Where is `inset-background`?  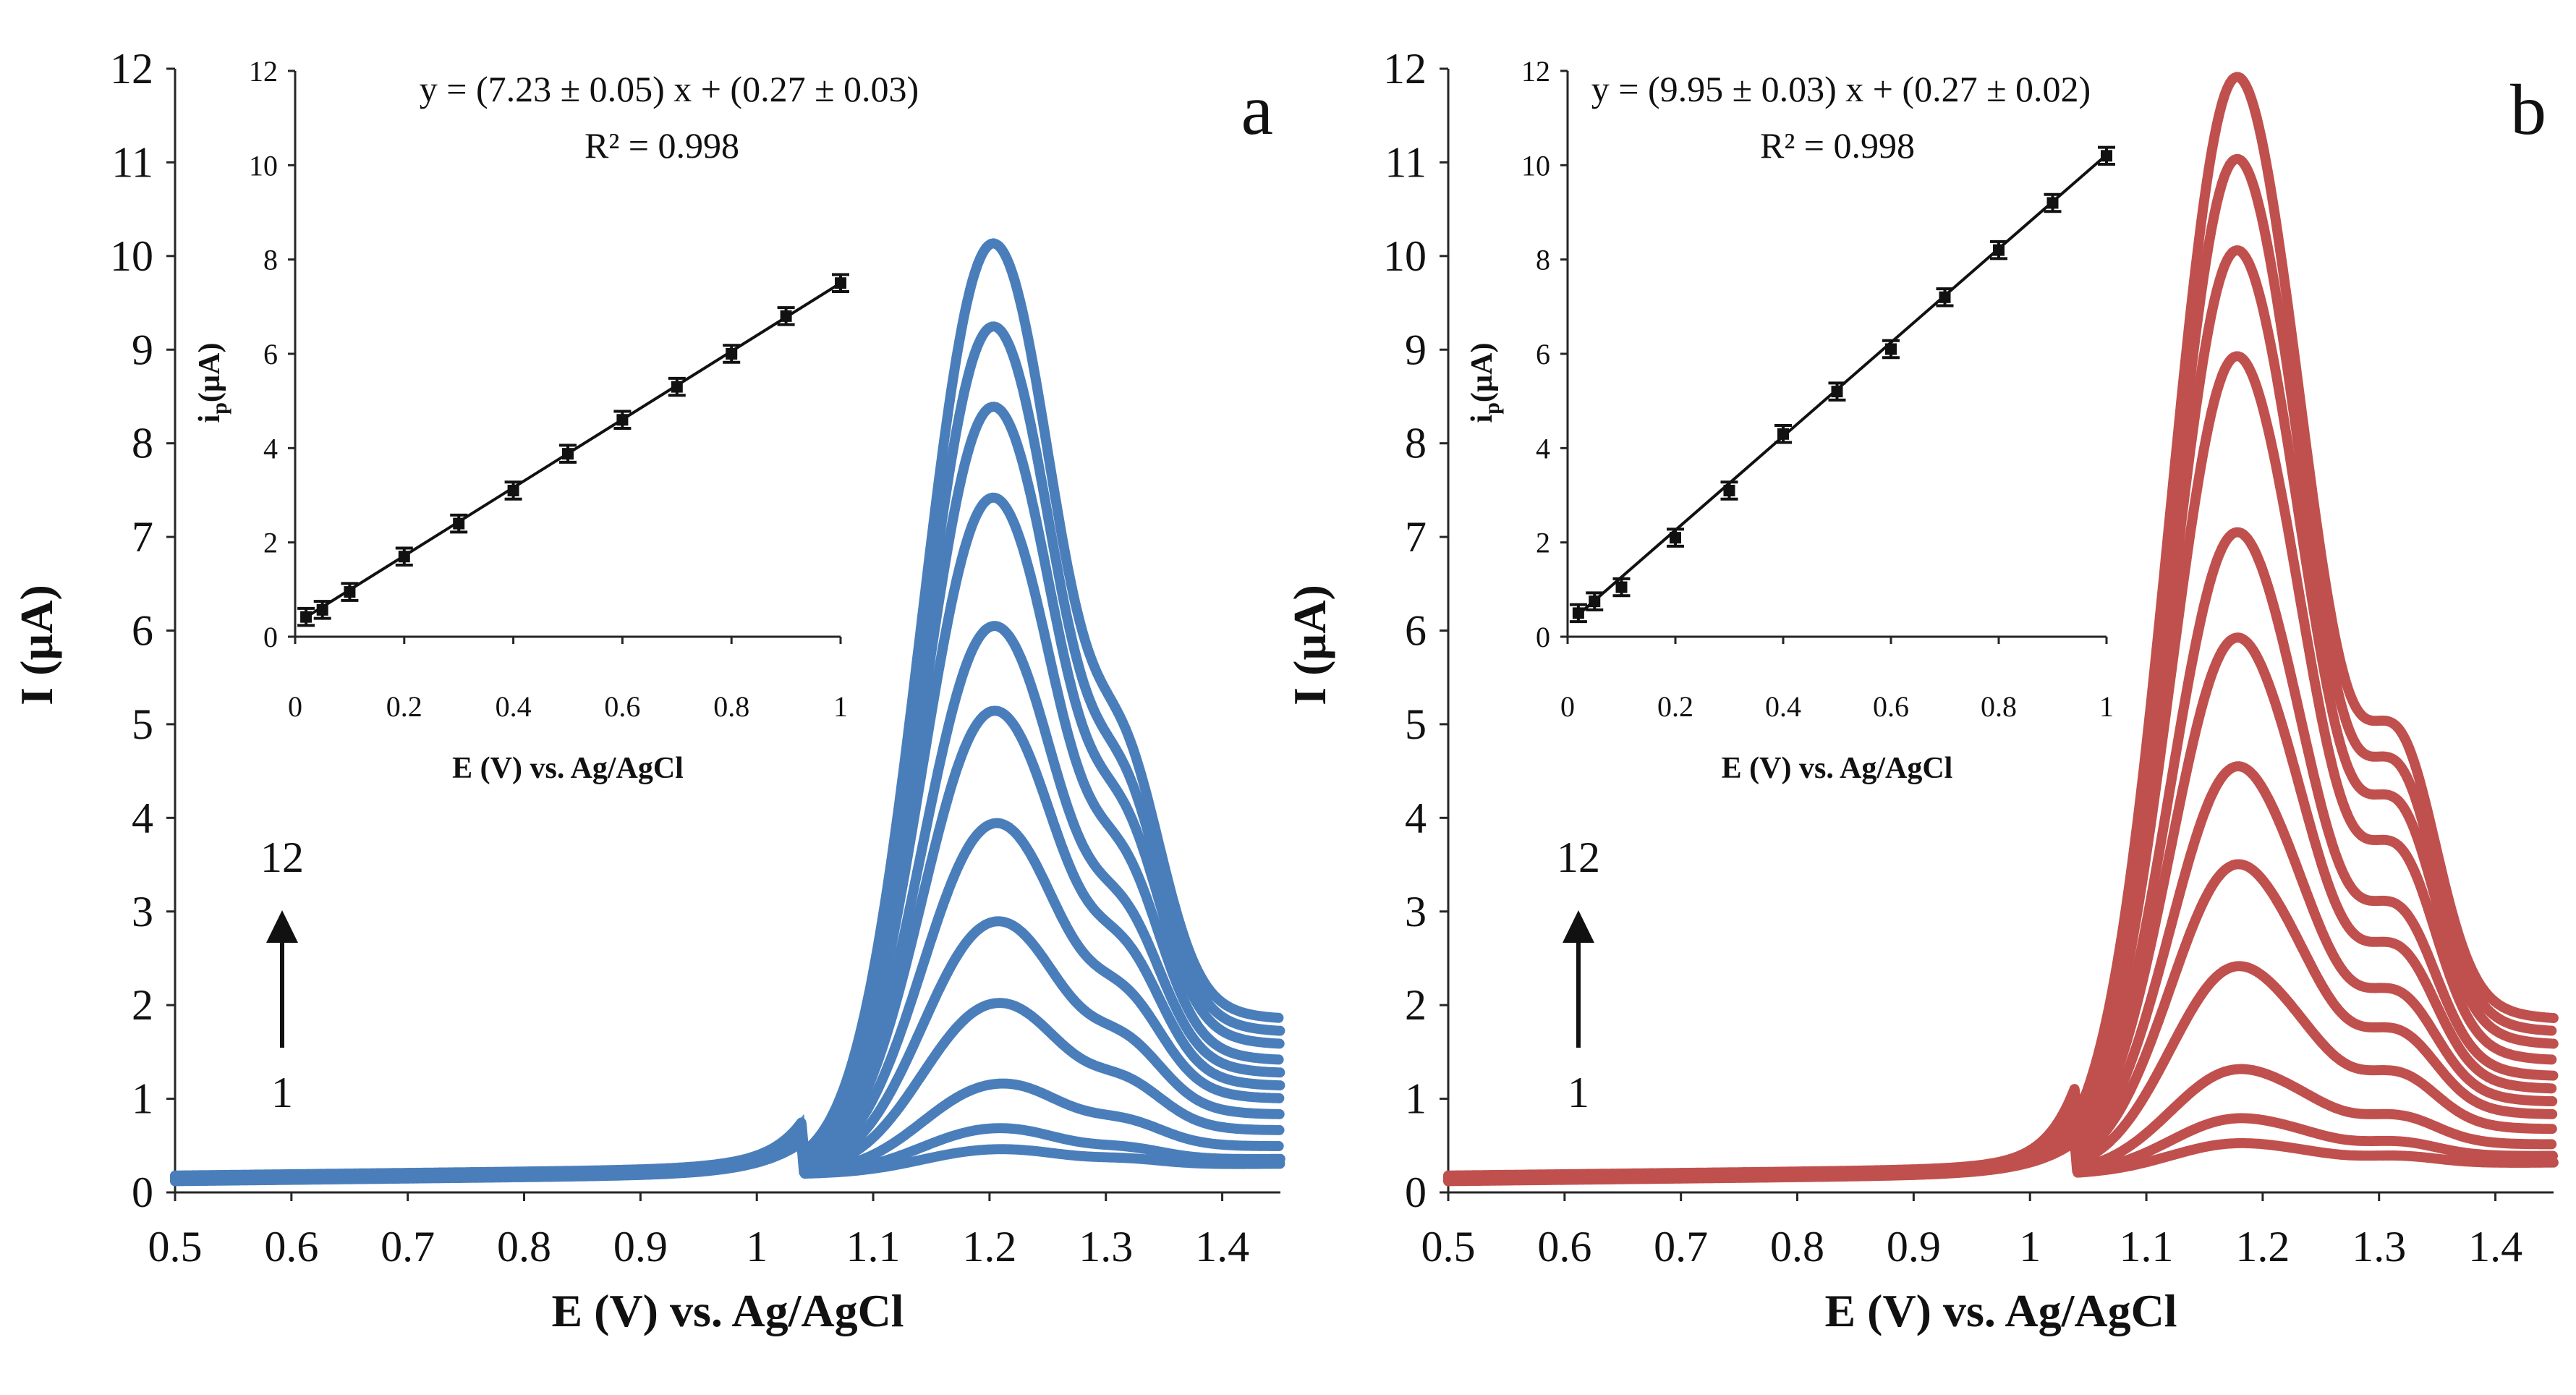
inset-background is located at coordinates (520, 416).